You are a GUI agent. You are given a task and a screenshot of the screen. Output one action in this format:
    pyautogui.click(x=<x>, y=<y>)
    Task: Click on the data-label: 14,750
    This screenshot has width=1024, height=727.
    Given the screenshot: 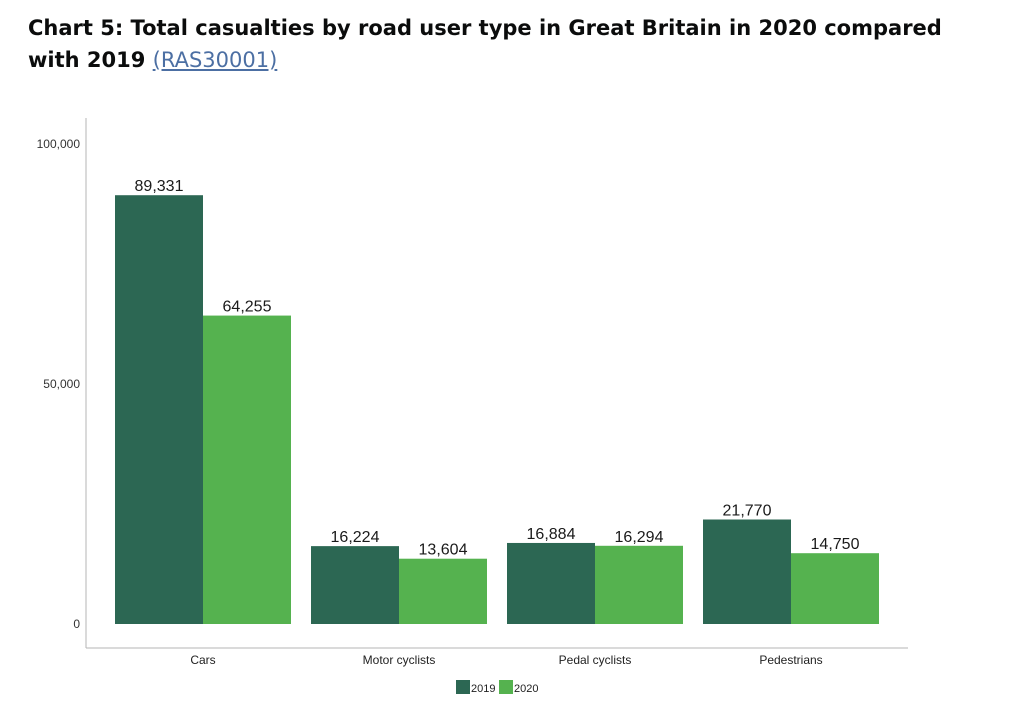 What is the action you would take?
    pyautogui.click(x=835, y=544)
    